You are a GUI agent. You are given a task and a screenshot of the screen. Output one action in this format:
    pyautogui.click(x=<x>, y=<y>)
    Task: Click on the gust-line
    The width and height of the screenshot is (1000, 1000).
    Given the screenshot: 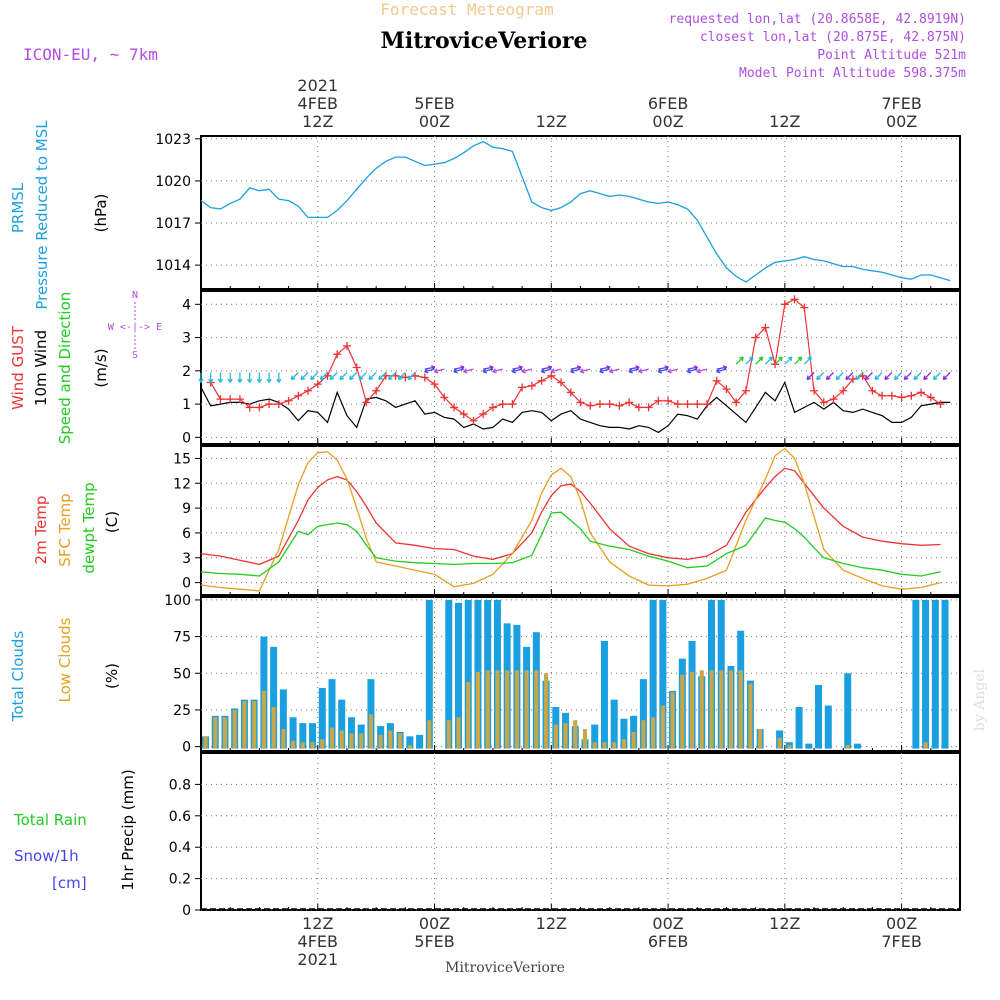 What is the action you would take?
    pyautogui.click(x=575, y=360)
    